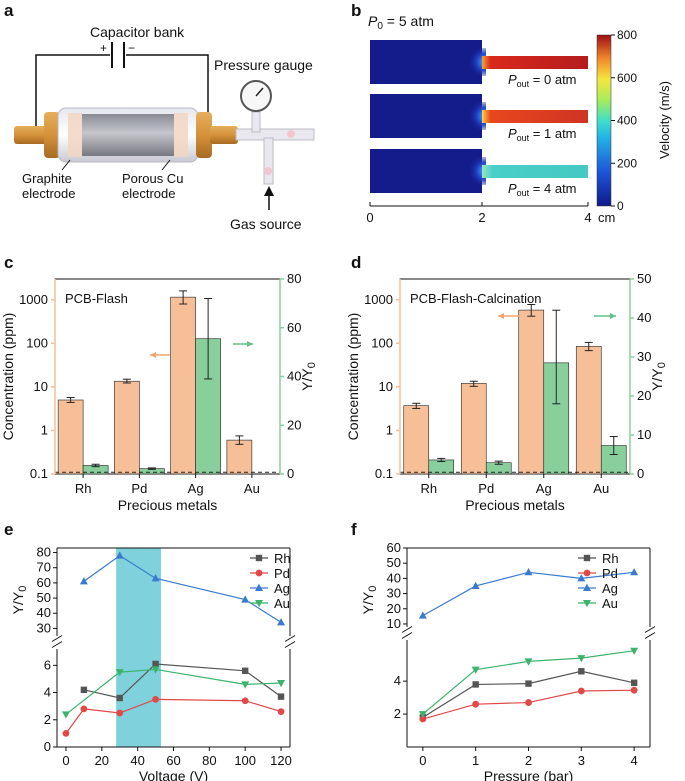 The width and height of the screenshot is (685, 781). I want to click on series-line-Ag, so click(182, 588).